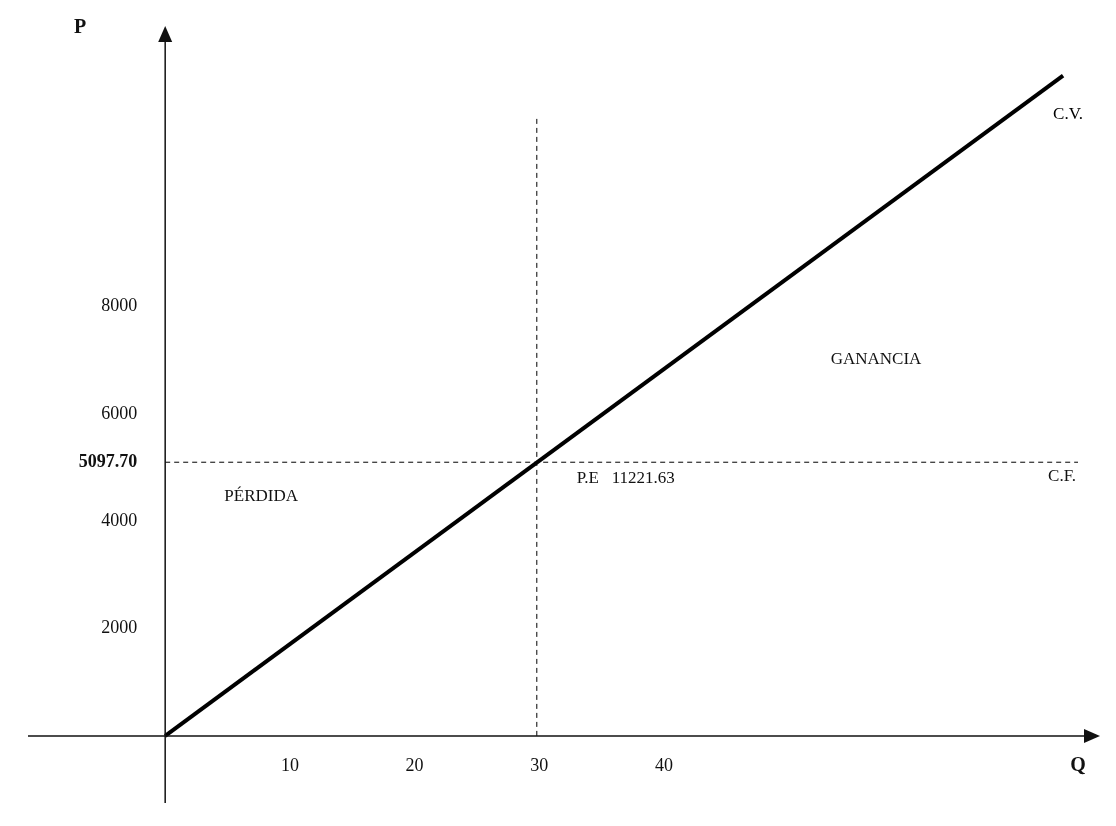 This screenshot has width=1116, height=826. What do you see at coordinates (876, 358) in the screenshot?
I see `annotation: GANANCIA` at bounding box center [876, 358].